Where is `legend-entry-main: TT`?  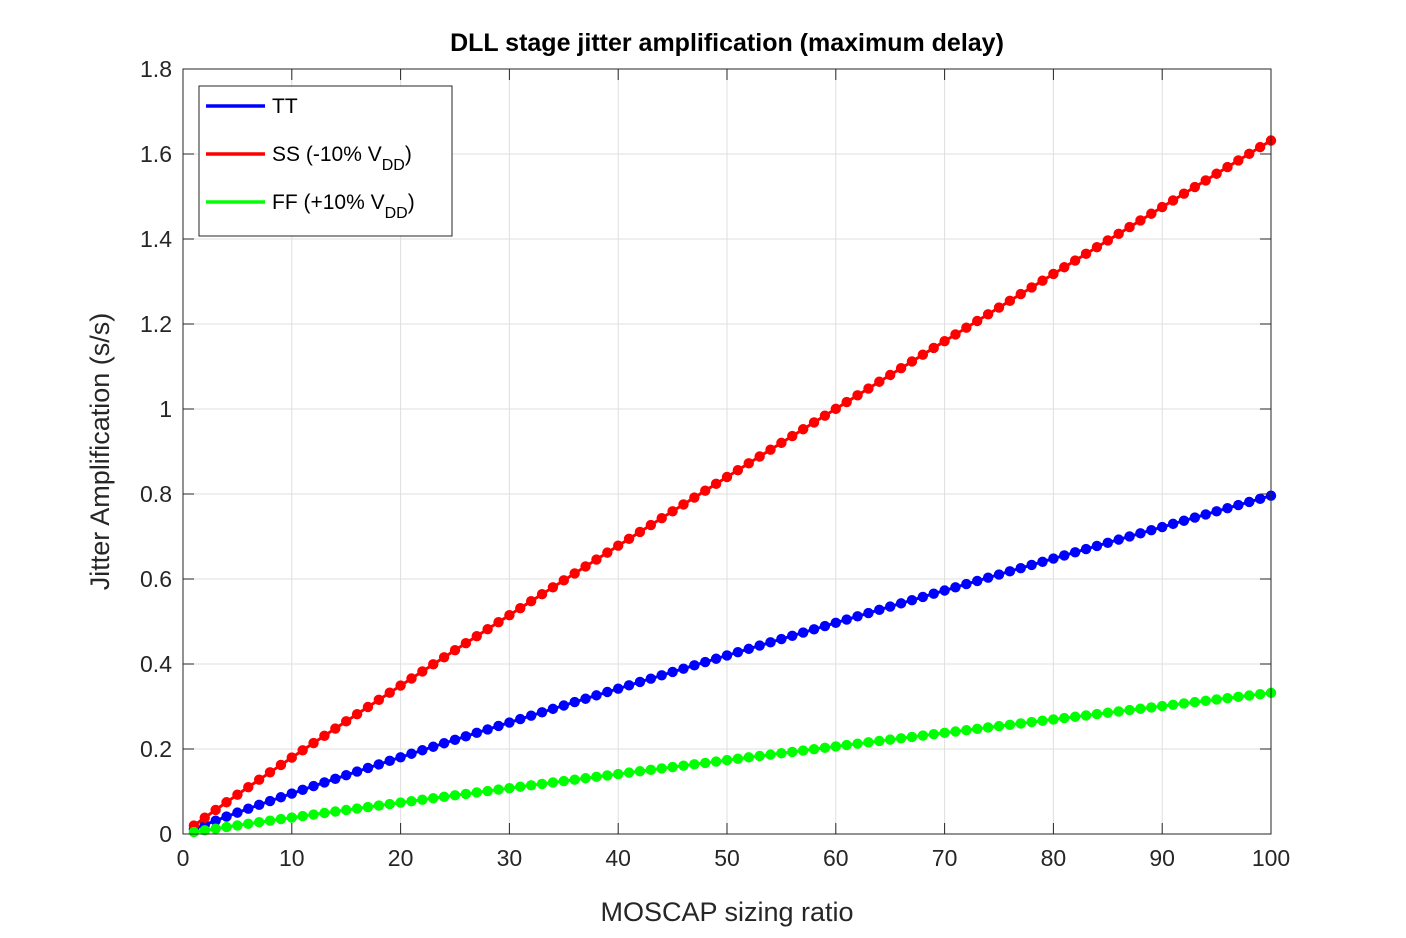
legend-entry-main: TT is located at coordinates (285, 106).